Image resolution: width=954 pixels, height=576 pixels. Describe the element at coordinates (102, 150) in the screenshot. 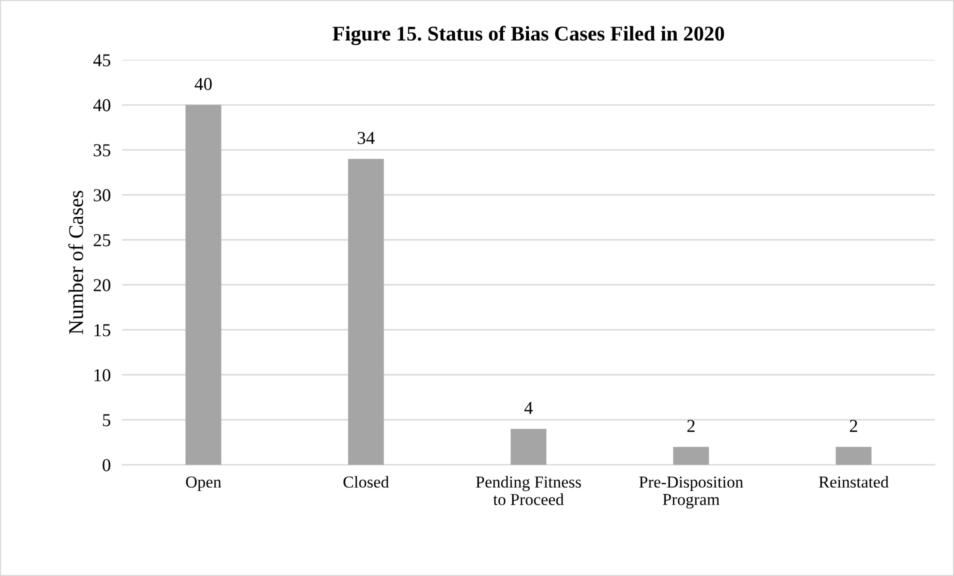

I see `y-tick-label: 35` at that location.